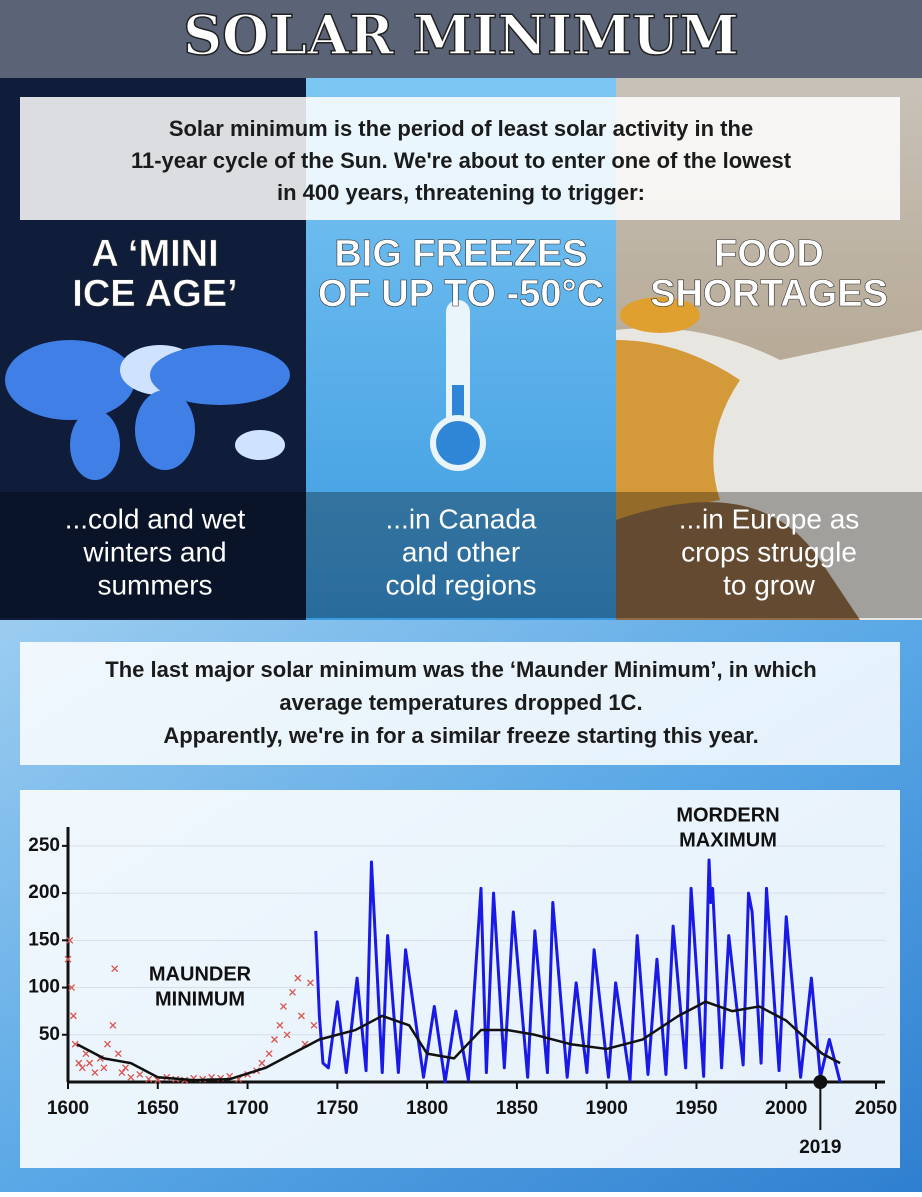 The height and width of the screenshot is (1197, 922). Describe the element at coordinates (68, 1108) in the screenshot. I see `x-tick-label: 1600` at that location.